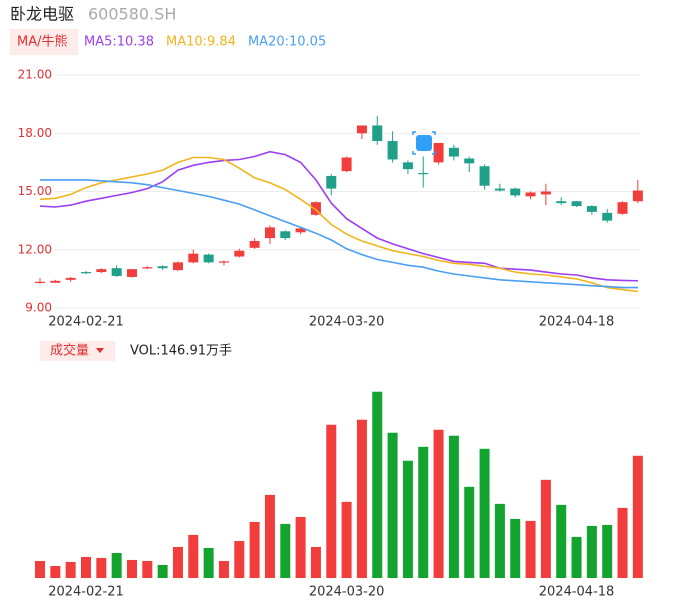 This screenshot has width=686, height=606. I want to click on y-tick-label: 9.00, so click(38, 308).